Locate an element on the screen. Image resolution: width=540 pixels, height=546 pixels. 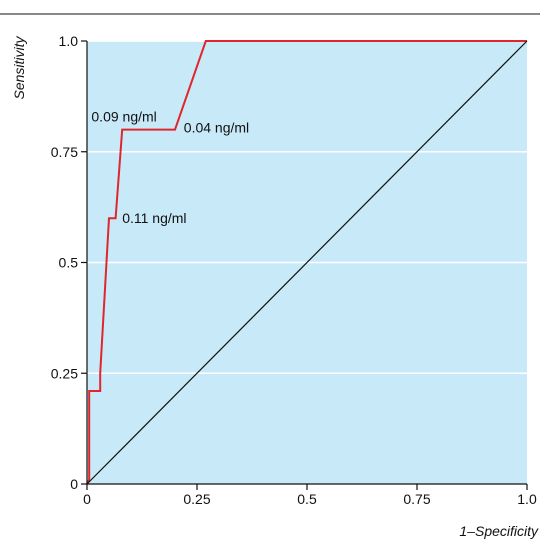
x-axis-title: 1–Specificity is located at coordinates (499, 531).